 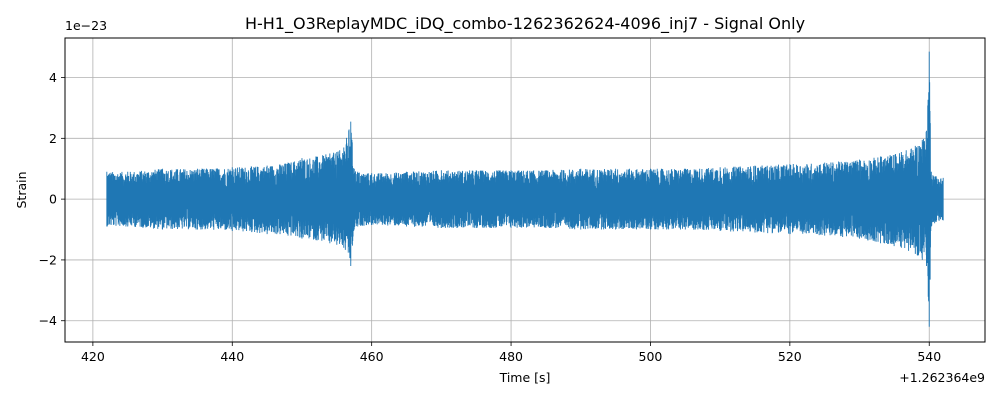 What do you see at coordinates (48, 320) in the screenshot?
I see `y-tick-label: −4` at bounding box center [48, 320].